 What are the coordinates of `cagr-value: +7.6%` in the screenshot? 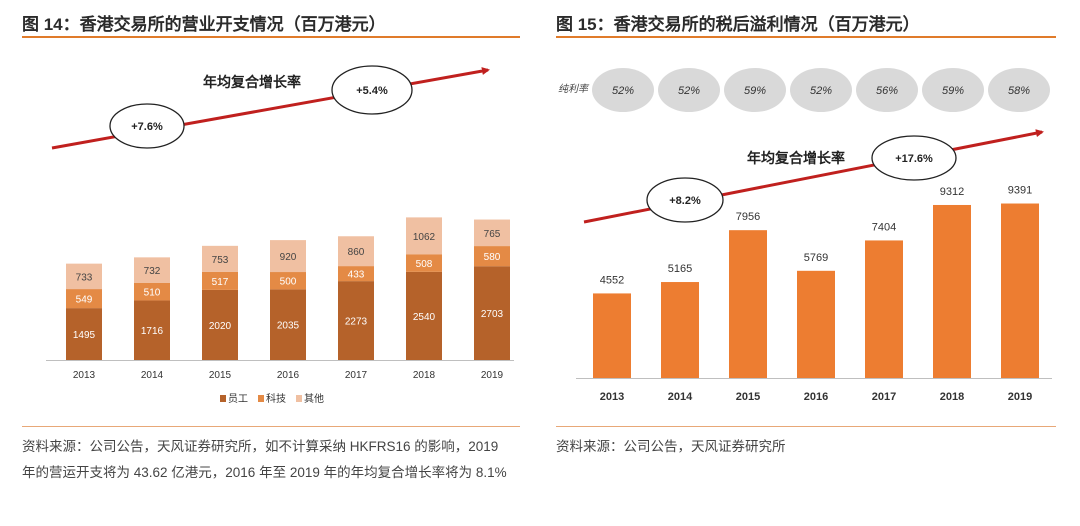 It's located at (147, 127).